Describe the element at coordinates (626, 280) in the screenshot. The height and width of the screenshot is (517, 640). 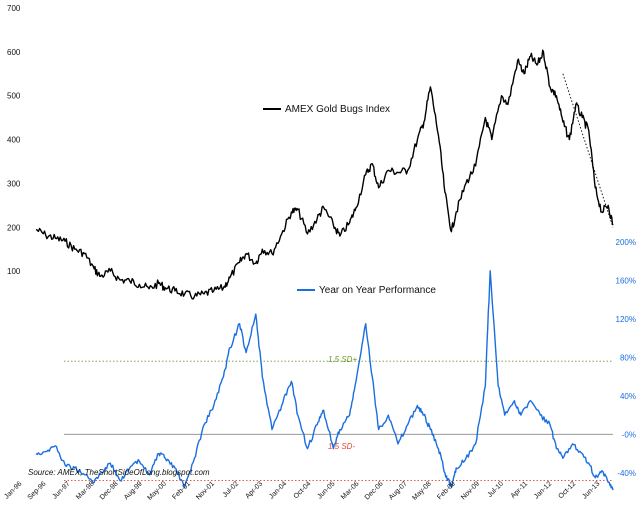
I see `right-tick-label: 160%` at that location.